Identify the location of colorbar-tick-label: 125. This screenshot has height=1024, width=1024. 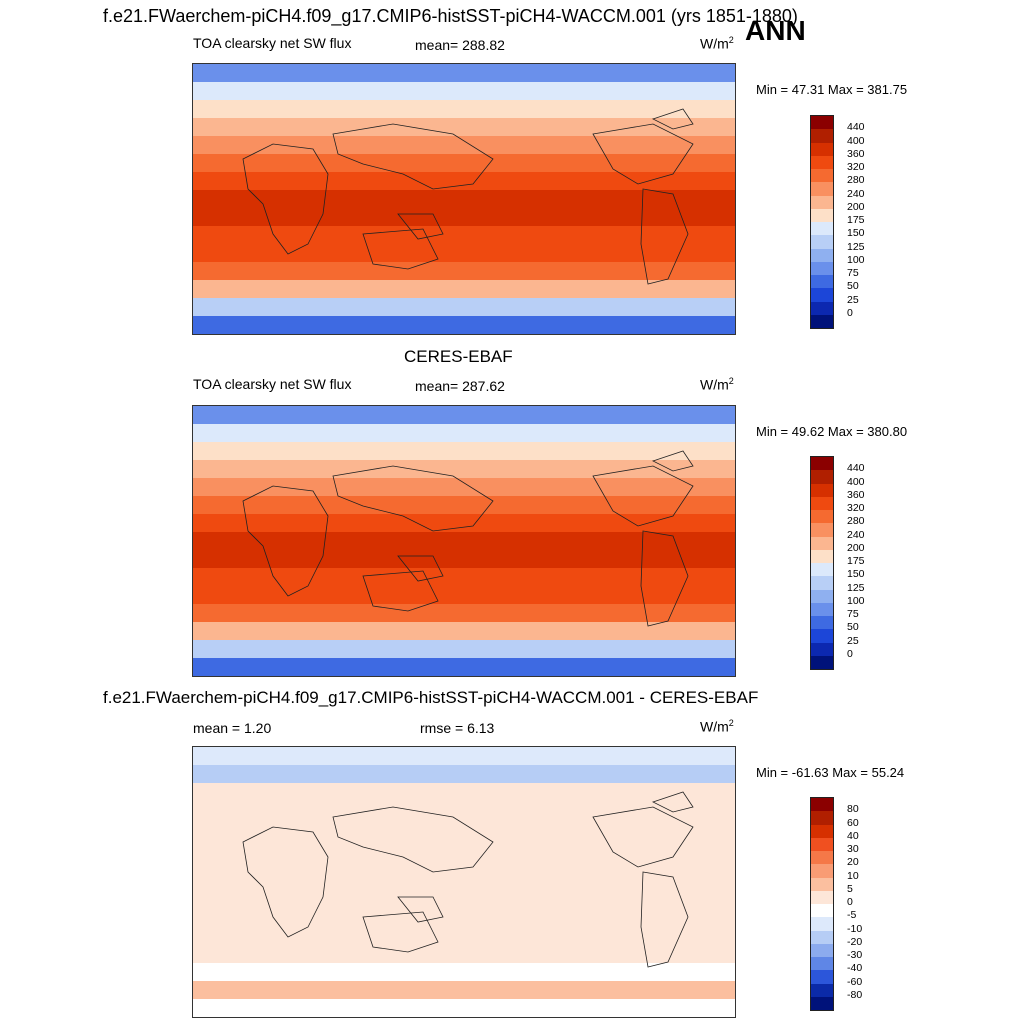
(856, 246).